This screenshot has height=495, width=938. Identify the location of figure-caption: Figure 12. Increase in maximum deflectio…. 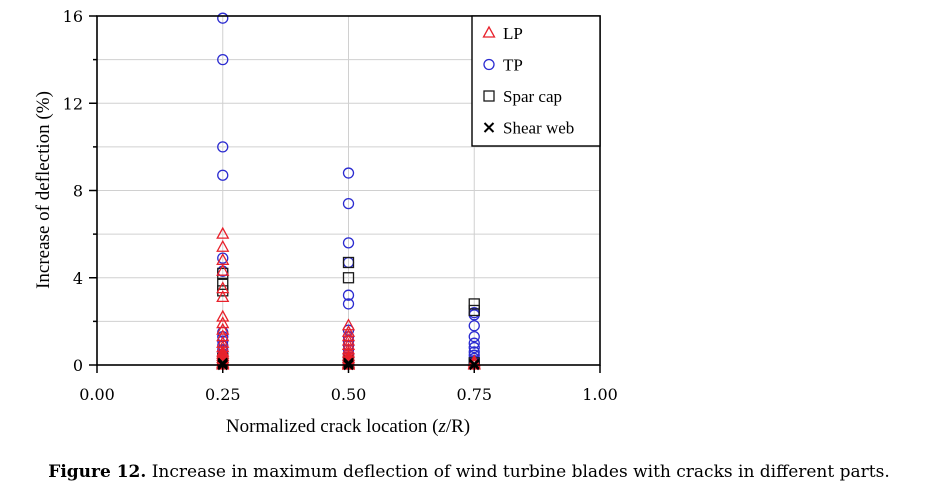
(469, 472).